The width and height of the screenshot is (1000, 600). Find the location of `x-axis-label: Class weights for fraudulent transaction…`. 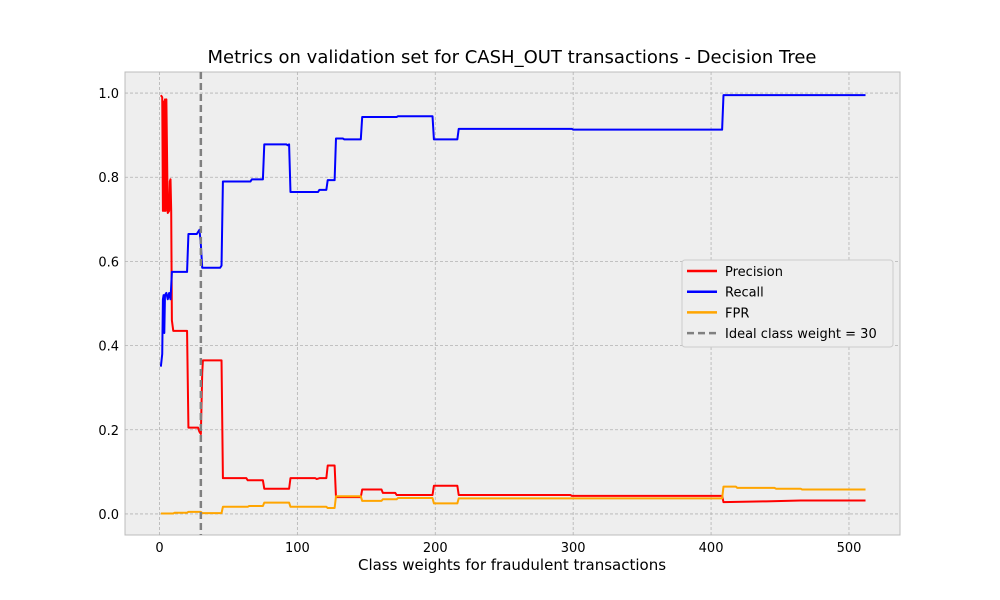

x-axis-label: Class weights for fraudulent transaction… is located at coordinates (512, 565).